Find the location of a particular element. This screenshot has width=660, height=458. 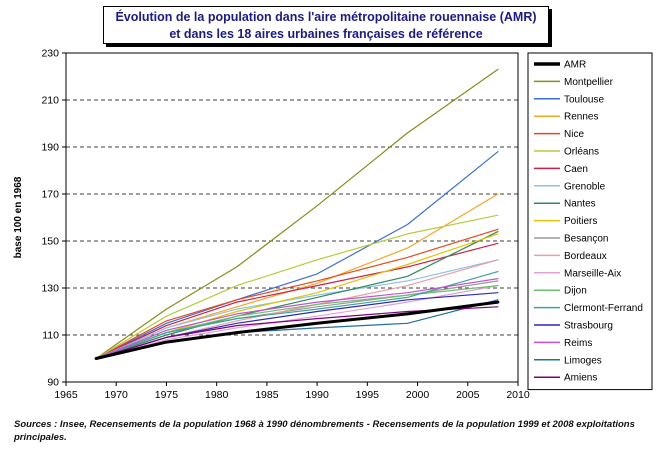

legend-label: Clermont-Ferrand is located at coordinates (603, 308).